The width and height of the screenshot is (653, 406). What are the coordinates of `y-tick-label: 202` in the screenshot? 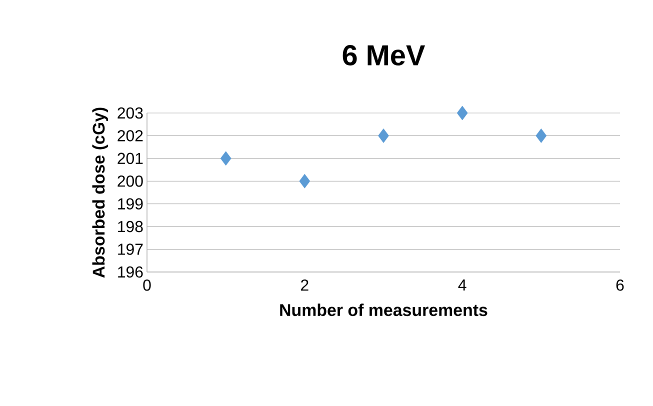 It's located at (130, 136).